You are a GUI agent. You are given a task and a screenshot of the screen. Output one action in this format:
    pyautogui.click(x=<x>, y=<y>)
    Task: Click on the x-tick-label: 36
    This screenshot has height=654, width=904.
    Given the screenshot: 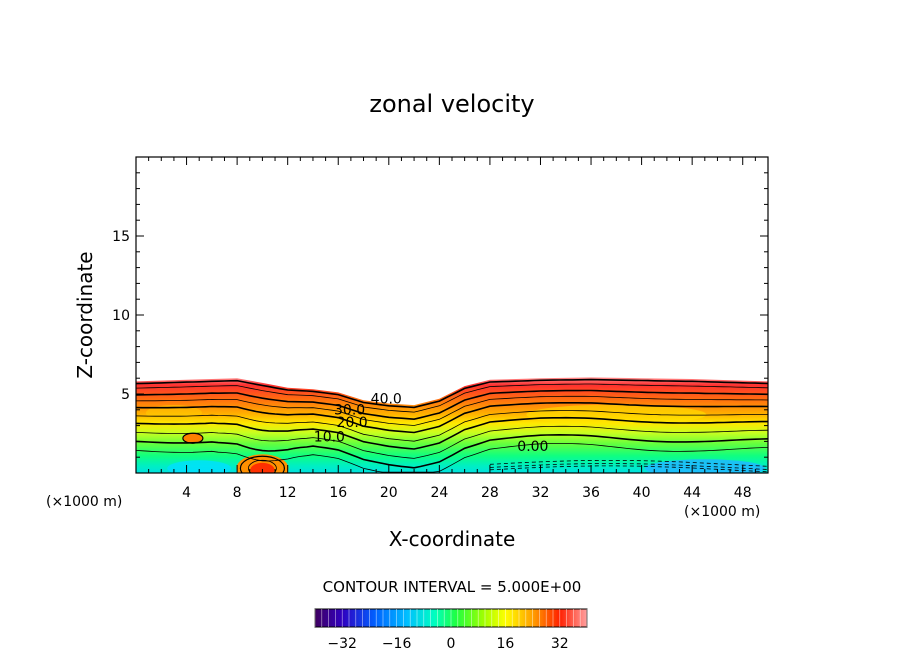 What is the action you would take?
    pyautogui.click(x=591, y=493)
    